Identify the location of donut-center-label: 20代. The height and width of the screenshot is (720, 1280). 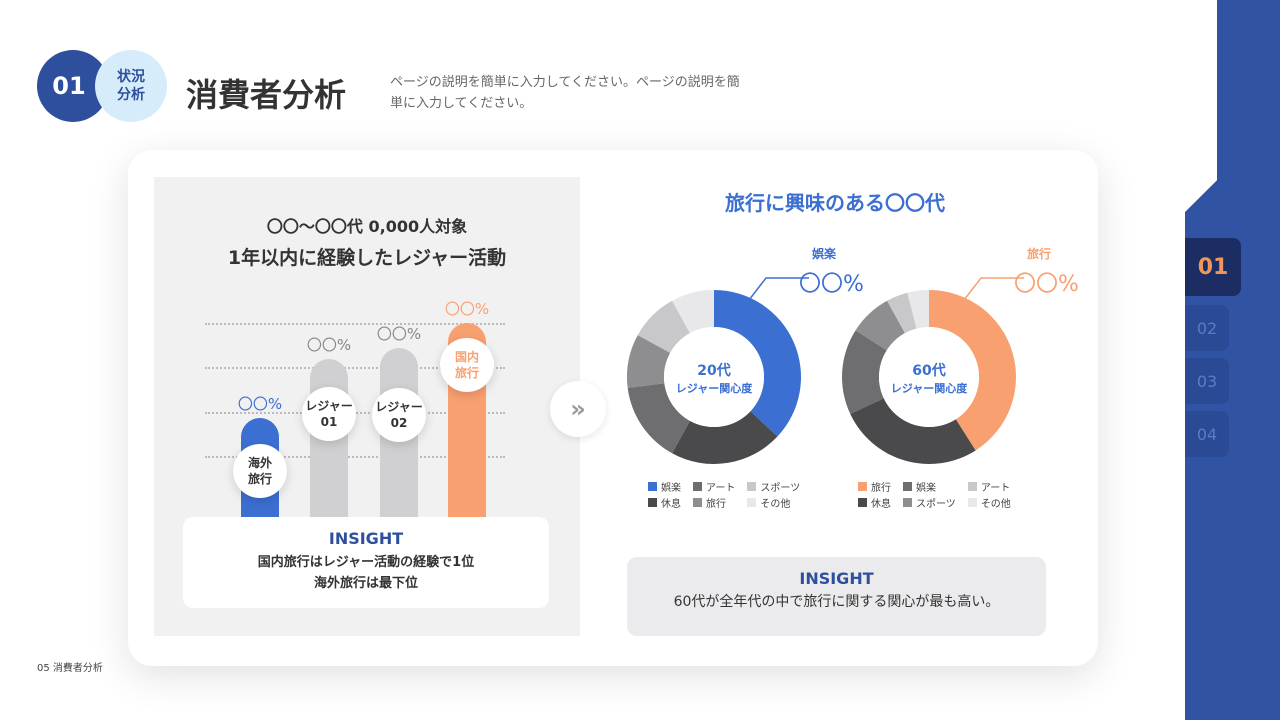
(713, 370).